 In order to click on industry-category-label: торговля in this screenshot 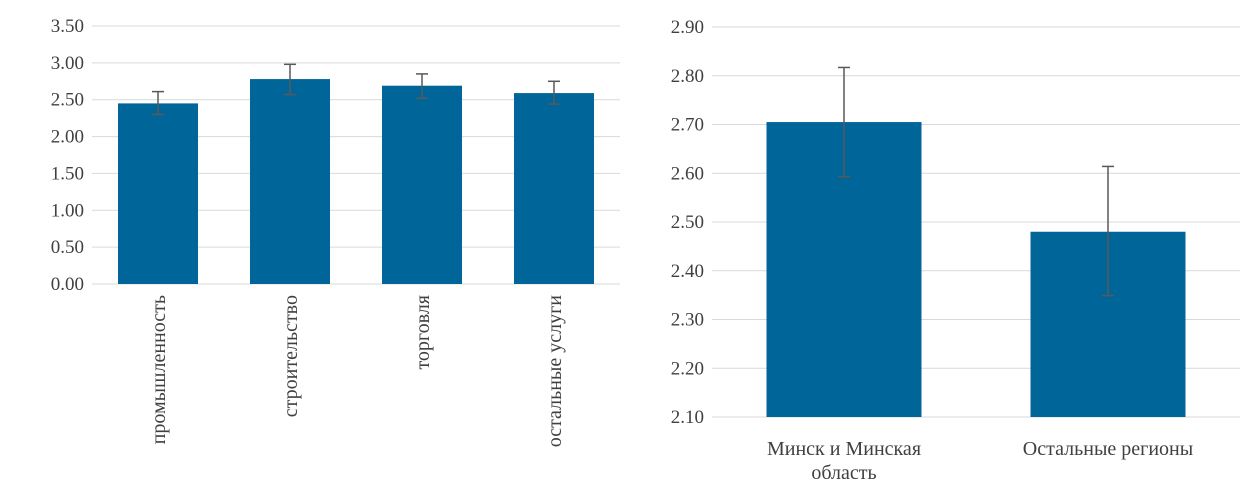, I will do `click(423, 332)`.